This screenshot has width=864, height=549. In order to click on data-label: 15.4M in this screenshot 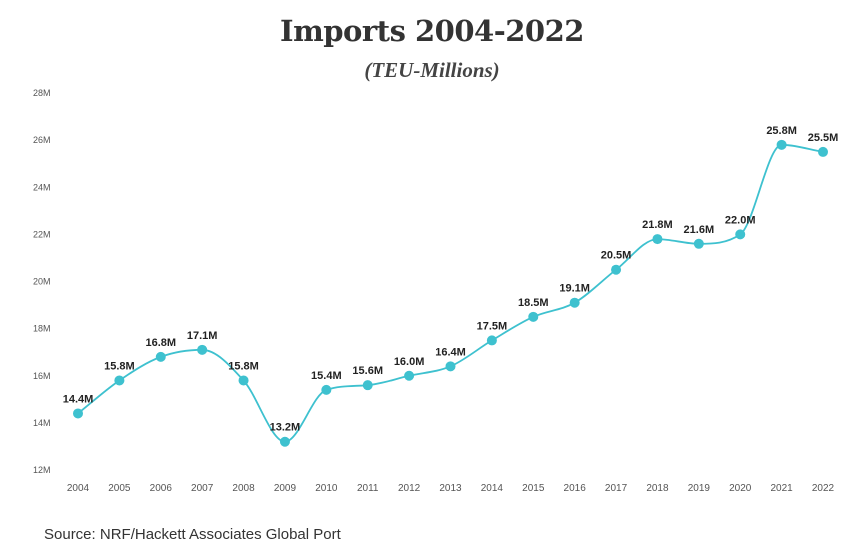, I will do `click(326, 376)`.